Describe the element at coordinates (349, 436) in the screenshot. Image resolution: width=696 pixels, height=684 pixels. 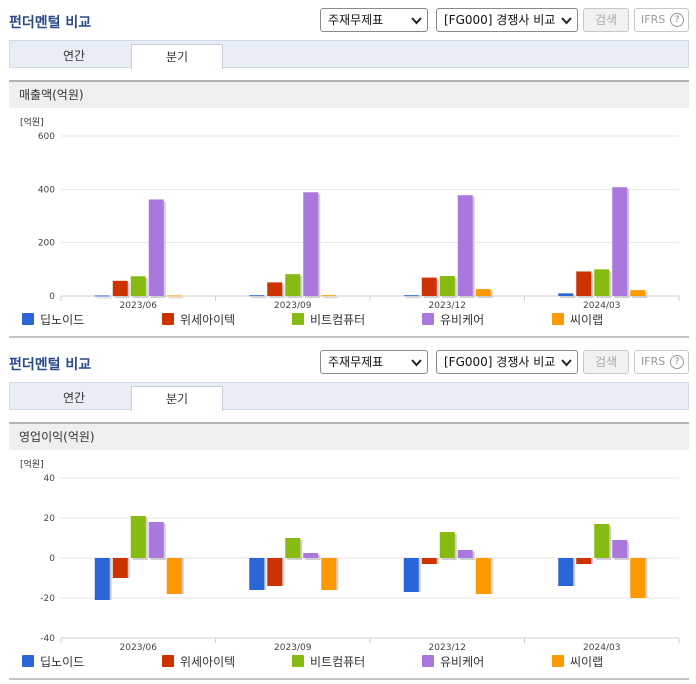
I see `section-title: 영업이익(억원)` at that location.